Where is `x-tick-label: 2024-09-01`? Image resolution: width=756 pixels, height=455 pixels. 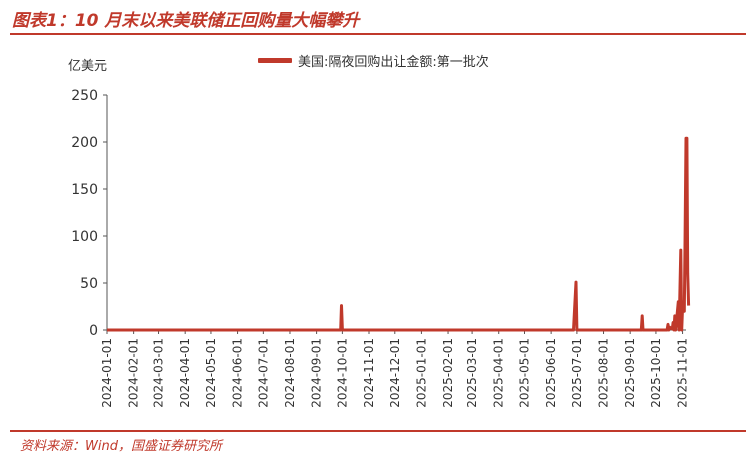
x-tick-label: 2024-09-01 is located at coordinates (317, 373).